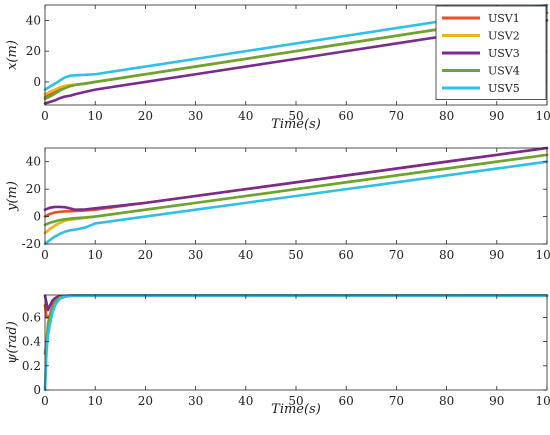 The width and height of the screenshot is (550, 435). What do you see at coordinates (12, 196) in the screenshot?
I see `y-axis-label: y(m)` at bounding box center [12, 196].